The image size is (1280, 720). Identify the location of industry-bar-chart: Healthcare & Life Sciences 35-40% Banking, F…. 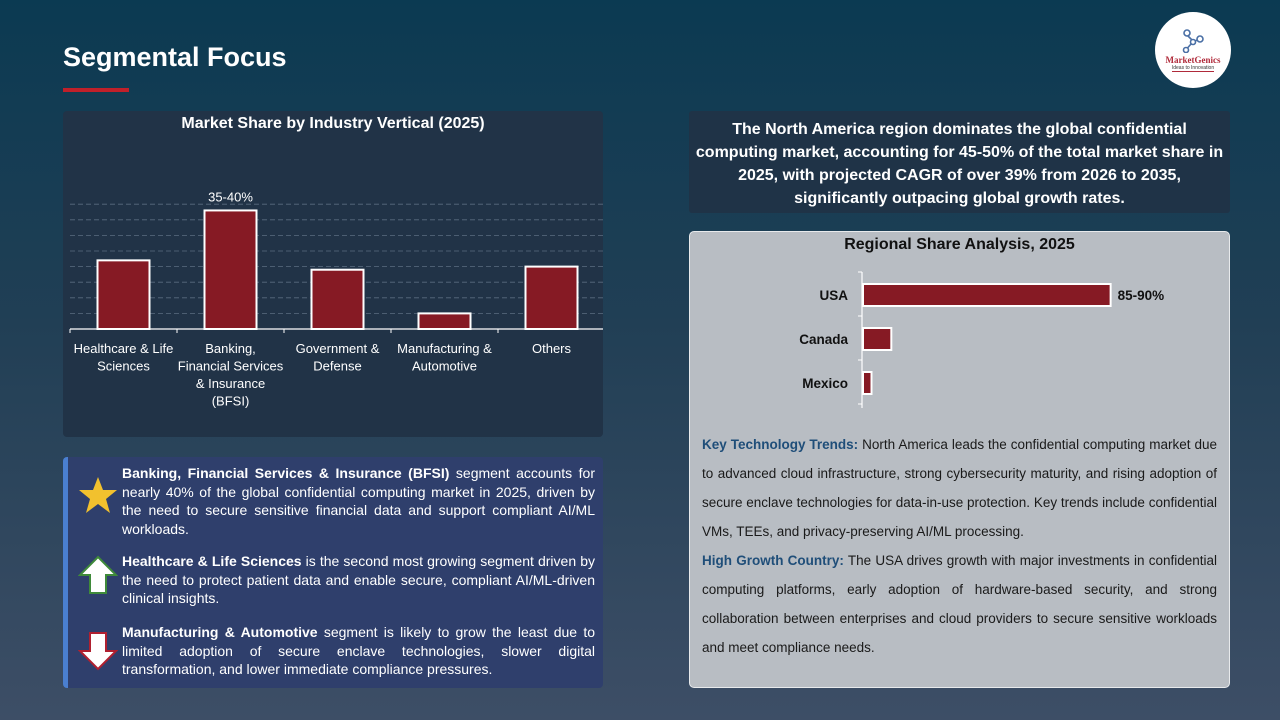
(336, 299).